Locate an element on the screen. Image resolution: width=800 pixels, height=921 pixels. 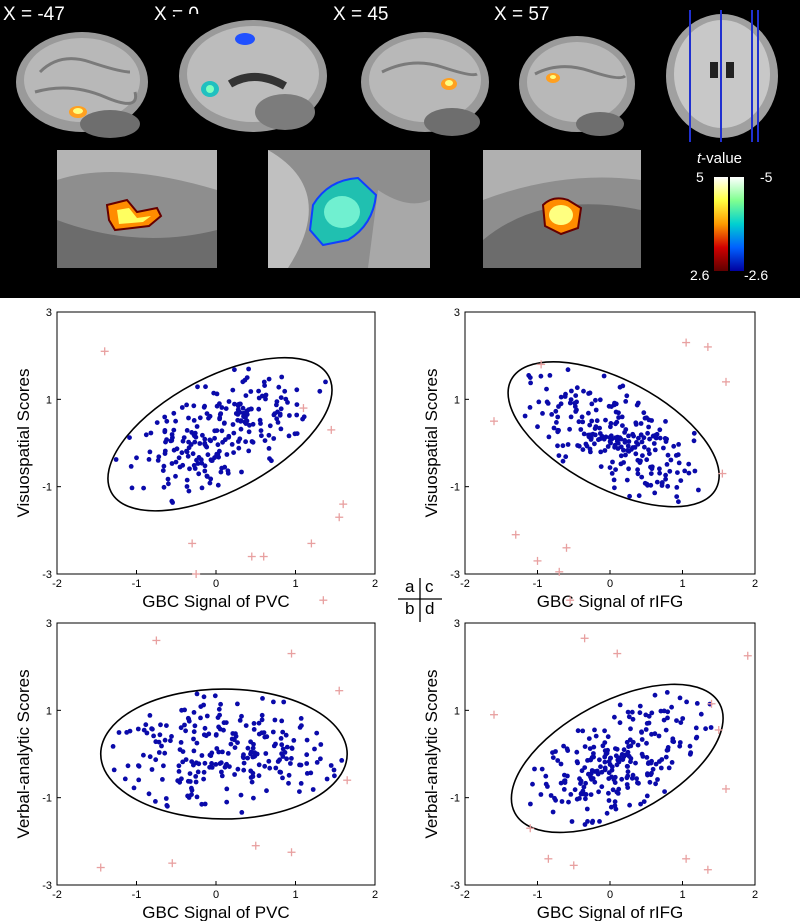
panel-key-a: a is located at coordinates (410, 586).